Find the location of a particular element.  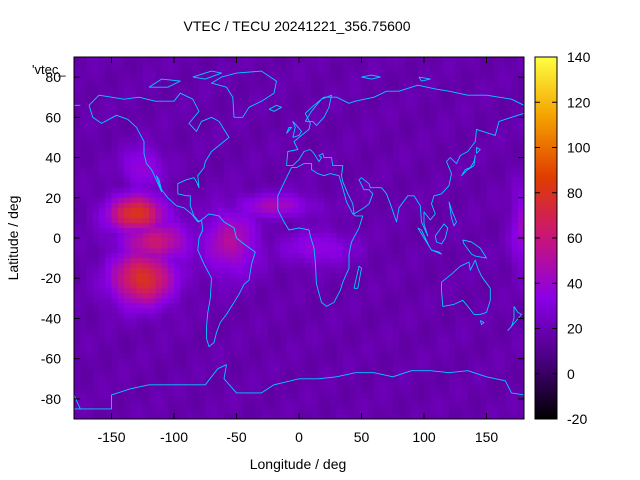

colorbar-tick-label: 140 is located at coordinates (579, 57).